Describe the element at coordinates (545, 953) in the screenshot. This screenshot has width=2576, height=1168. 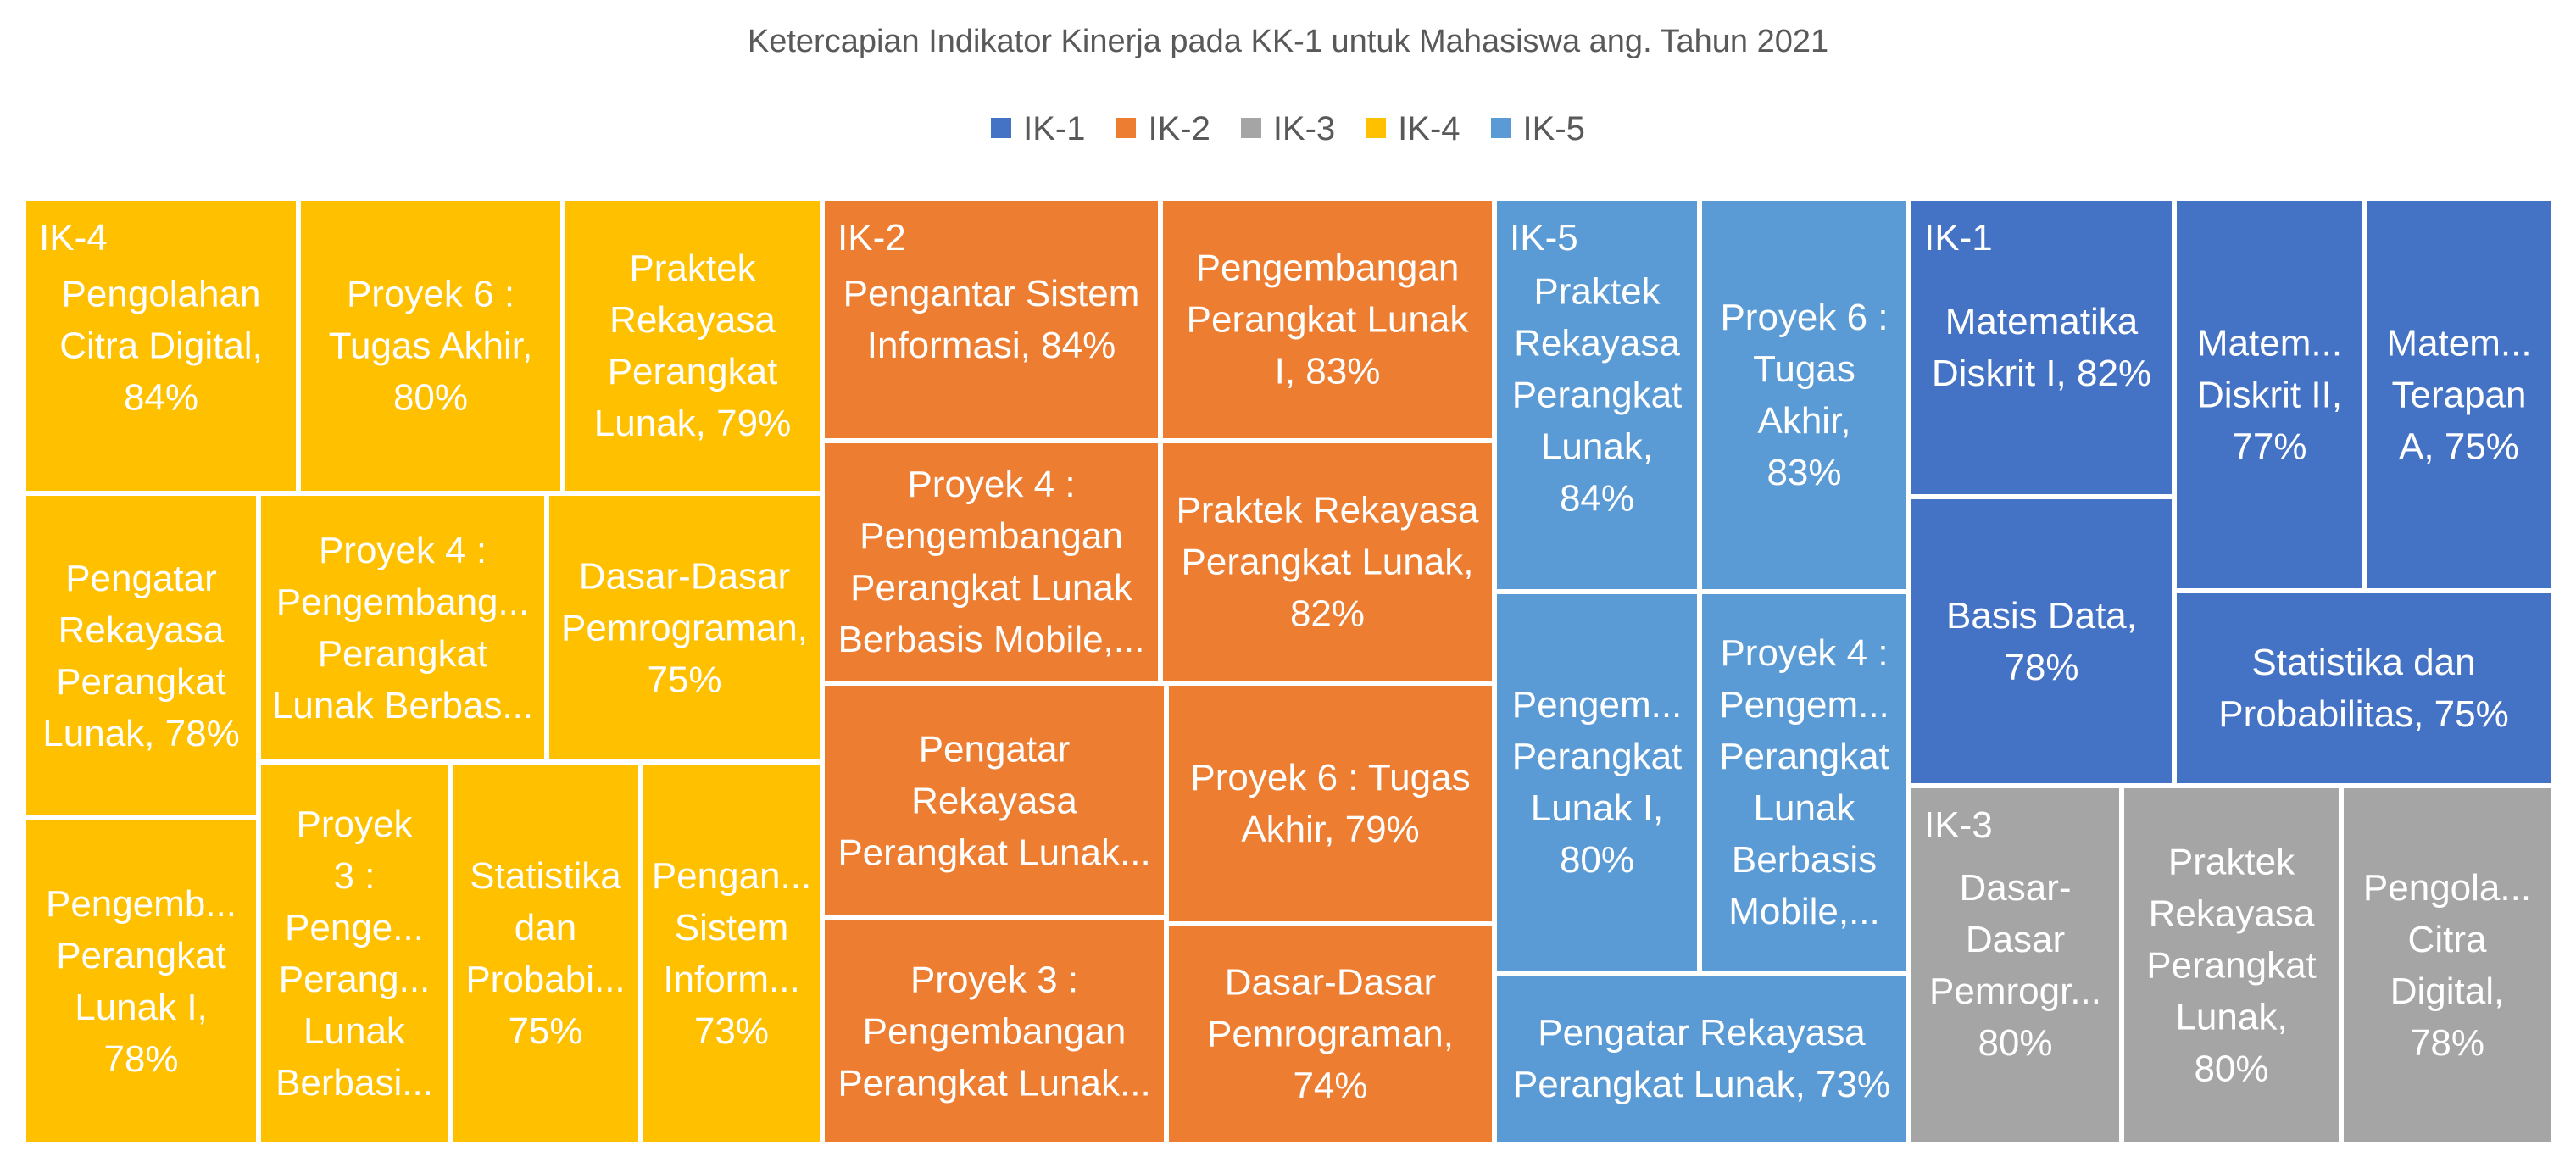
I see `tile-label: Statistika dan Probabi... 75%` at that location.